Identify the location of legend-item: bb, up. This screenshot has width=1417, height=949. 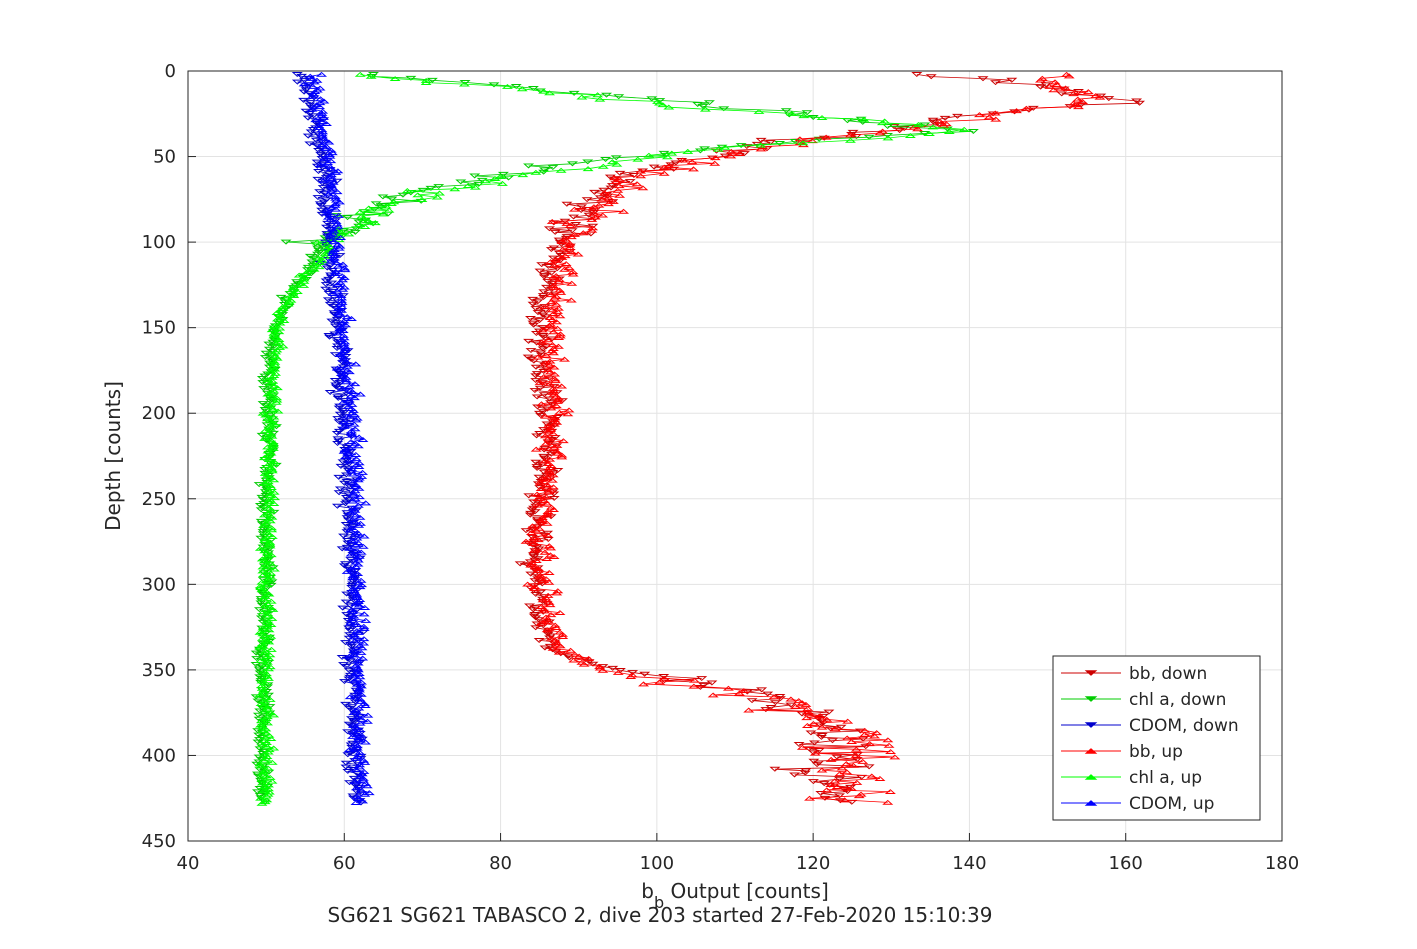
(1122, 752).